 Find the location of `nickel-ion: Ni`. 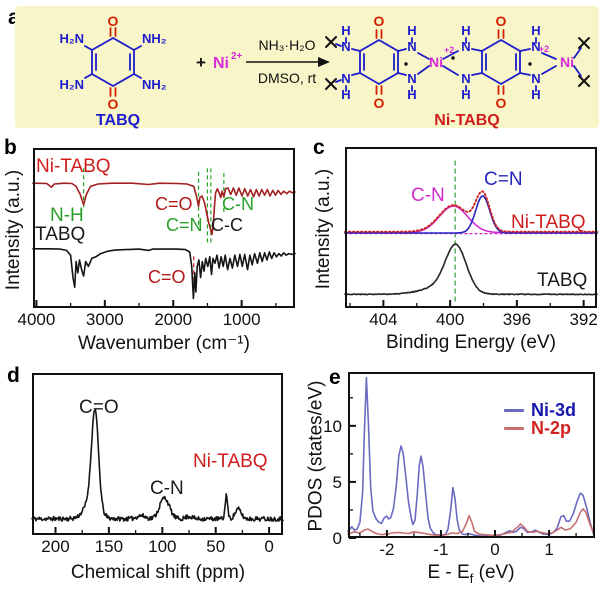

nickel-ion: Ni is located at coordinates (221, 63).